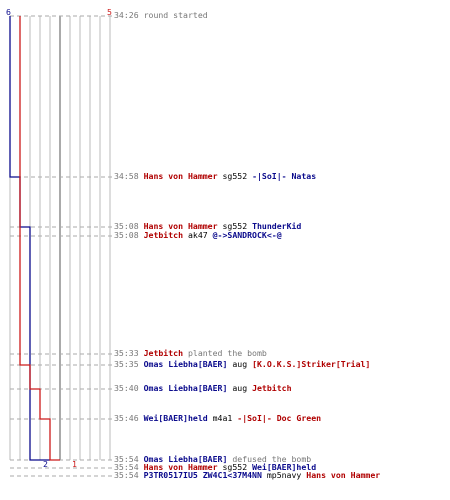  I want to click on player-name: P3TR0517IU5 ZW4C1<37M4NN, so click(202, 475).